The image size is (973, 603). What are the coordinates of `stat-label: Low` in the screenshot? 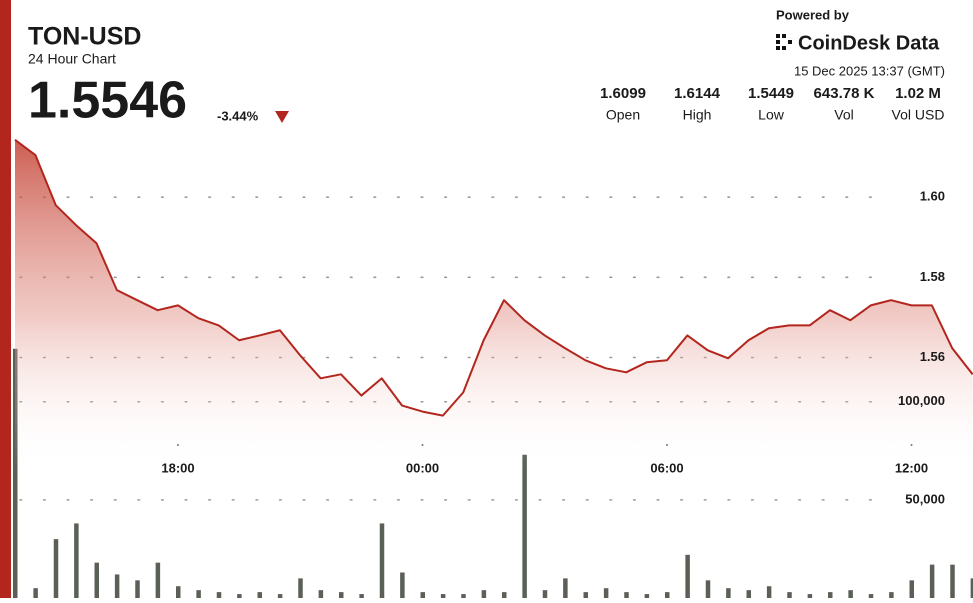 It's located at (771, 115).